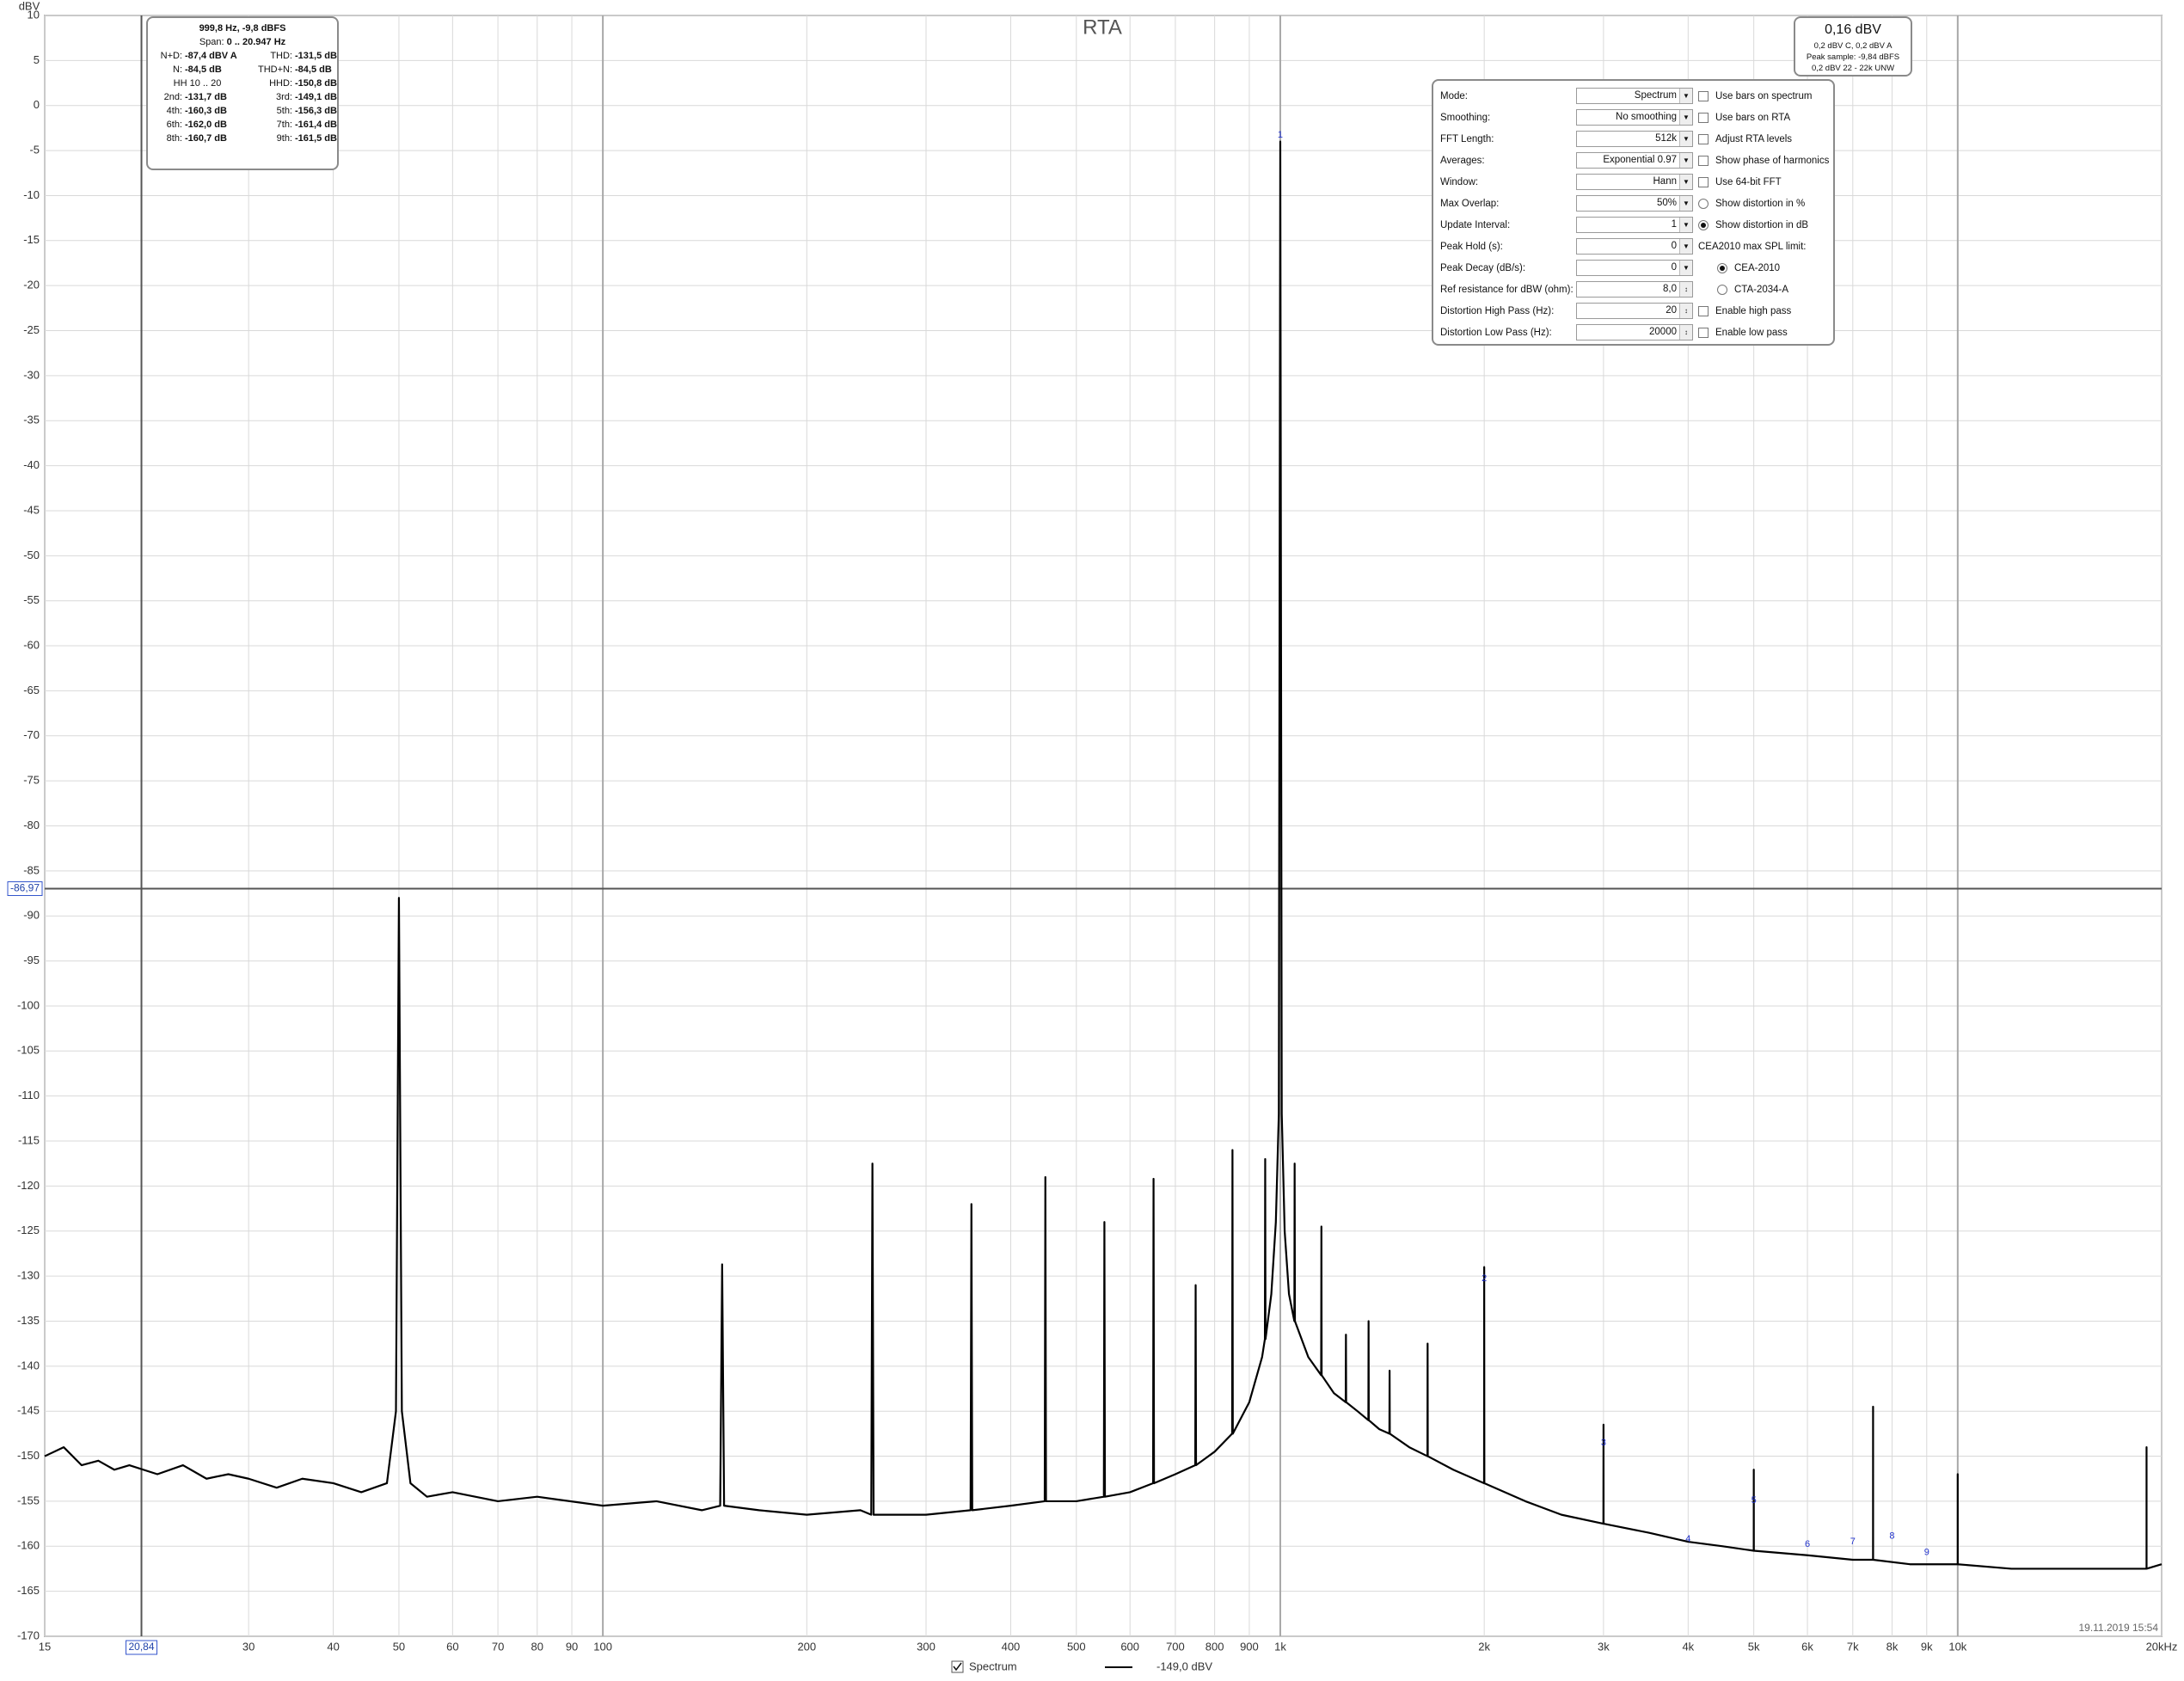 This screenshot has width=2184, height=1681. I want to click on x-tick-label: 10k, so click(1957, 1646).